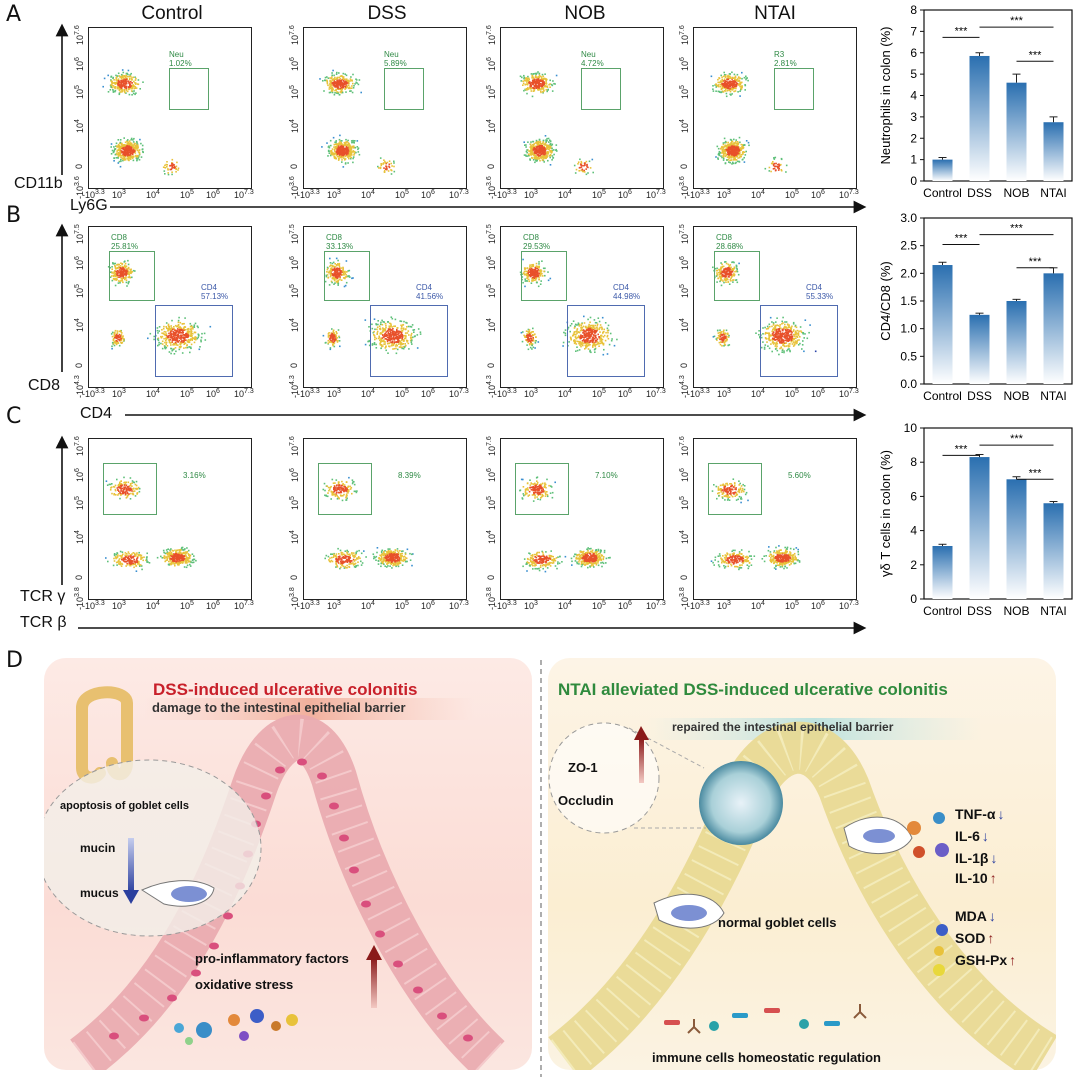  Describe the element at coordinates (627, 292) in the screenshot. I see `cd4-gate-label: CD4 44.98%` at that location.